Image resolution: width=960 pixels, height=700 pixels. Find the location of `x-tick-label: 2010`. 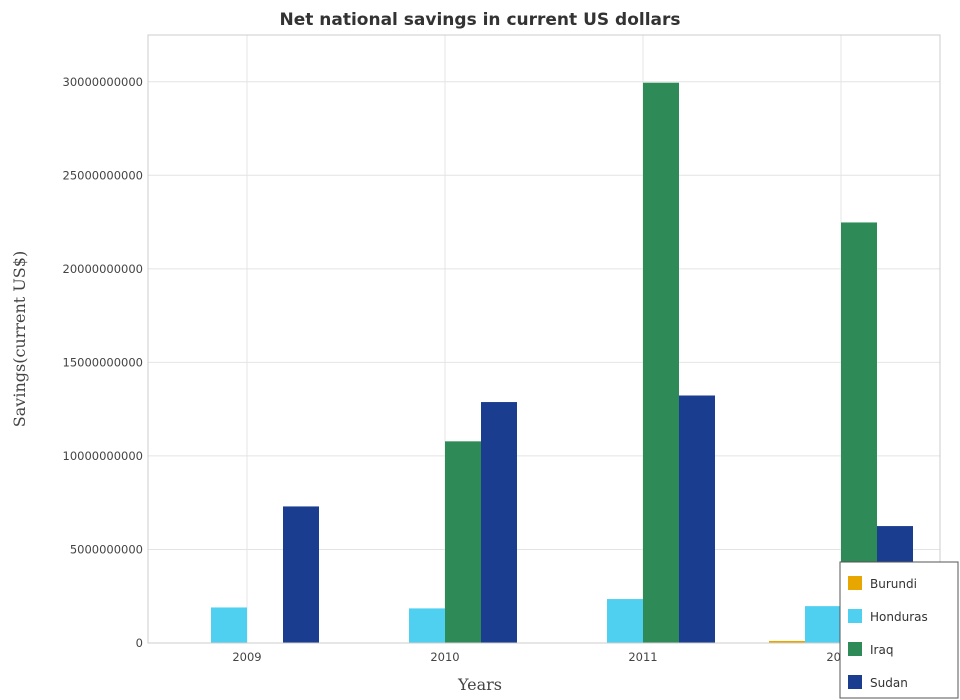

x-tick-label: 2010 is located at coordinates (444, 657).